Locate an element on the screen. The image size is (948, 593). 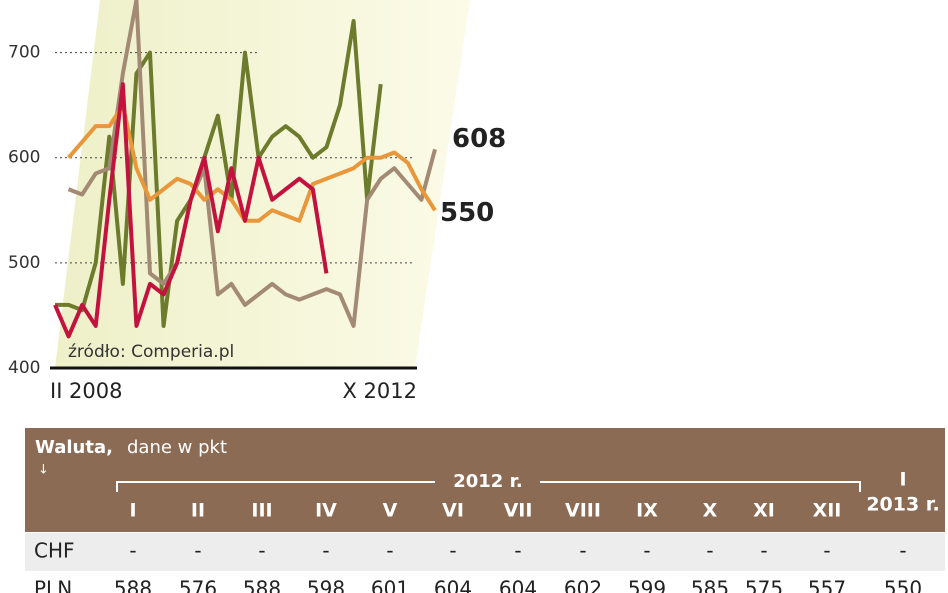
end-annotation: 608 is located at coordinates (479, 139).